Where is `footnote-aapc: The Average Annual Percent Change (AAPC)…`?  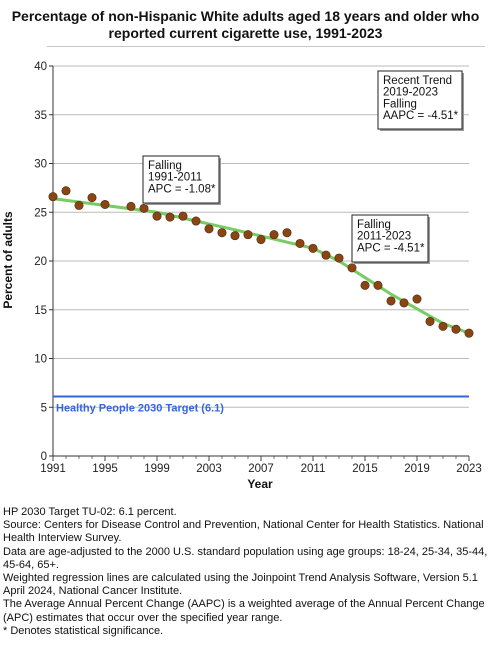 footnote-aapc: The Average Annual Percent Change (AAPC)… is located at coordinates (244, 611).